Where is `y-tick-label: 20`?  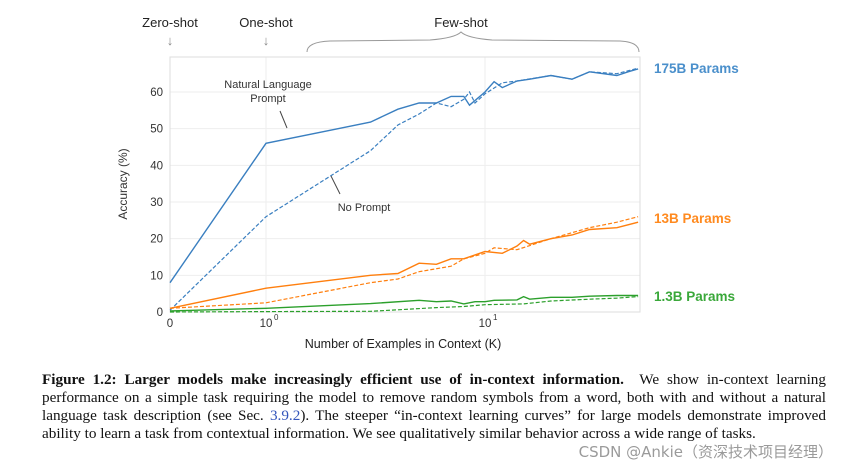 y-tick-label: 20 is located at coordinates (156, 240).